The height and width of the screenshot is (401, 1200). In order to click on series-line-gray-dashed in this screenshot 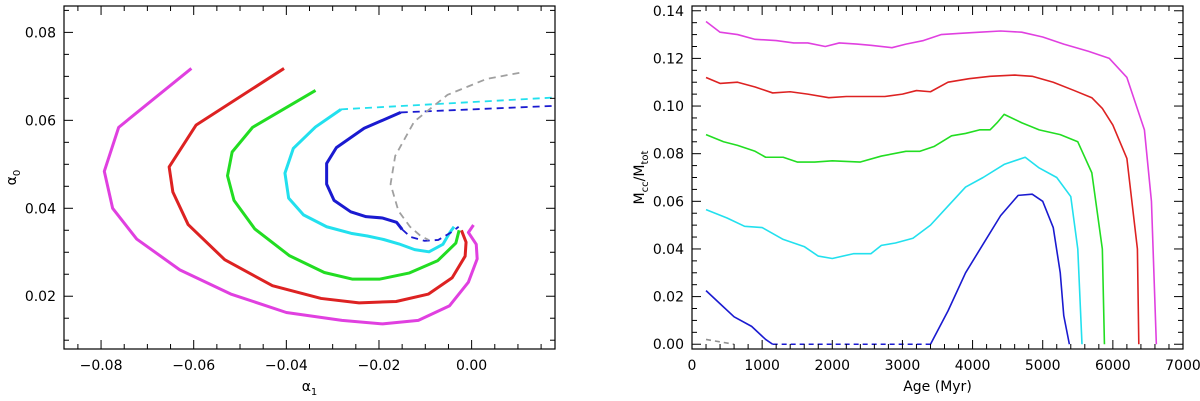, I will do `click(454, 156)`.